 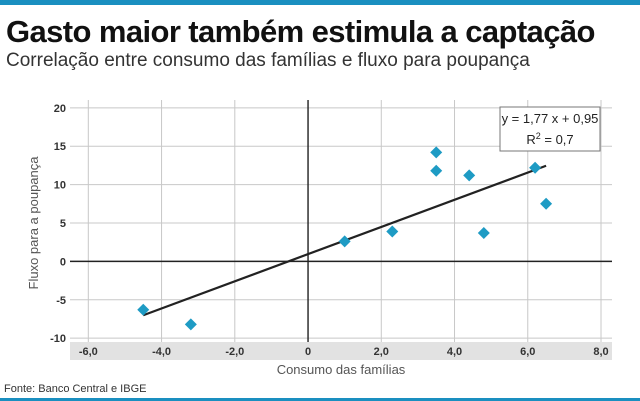 What do you see at coordinates (63, 224) in the screenshot?
I see `y-tick-label: 5` at bounding box center [63, 224].